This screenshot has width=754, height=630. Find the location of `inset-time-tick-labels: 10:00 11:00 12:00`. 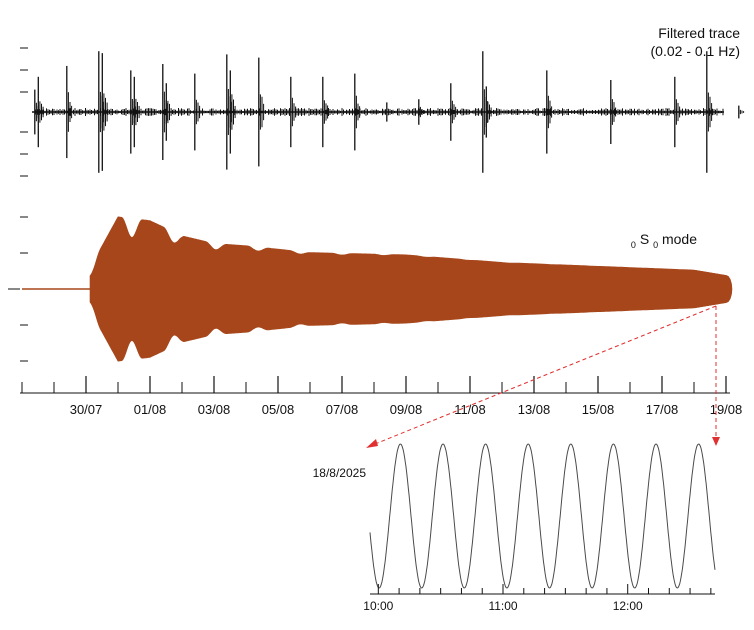

inset-time-tick-labels: 10:00 11:00 12:00 is located at coordinates (503, 606).